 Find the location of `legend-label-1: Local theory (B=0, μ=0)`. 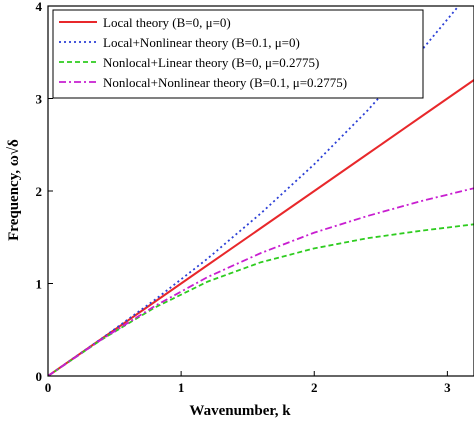

legend-label-1: Local theory (B=0, μ=0) is located at coordinates (167, 22).